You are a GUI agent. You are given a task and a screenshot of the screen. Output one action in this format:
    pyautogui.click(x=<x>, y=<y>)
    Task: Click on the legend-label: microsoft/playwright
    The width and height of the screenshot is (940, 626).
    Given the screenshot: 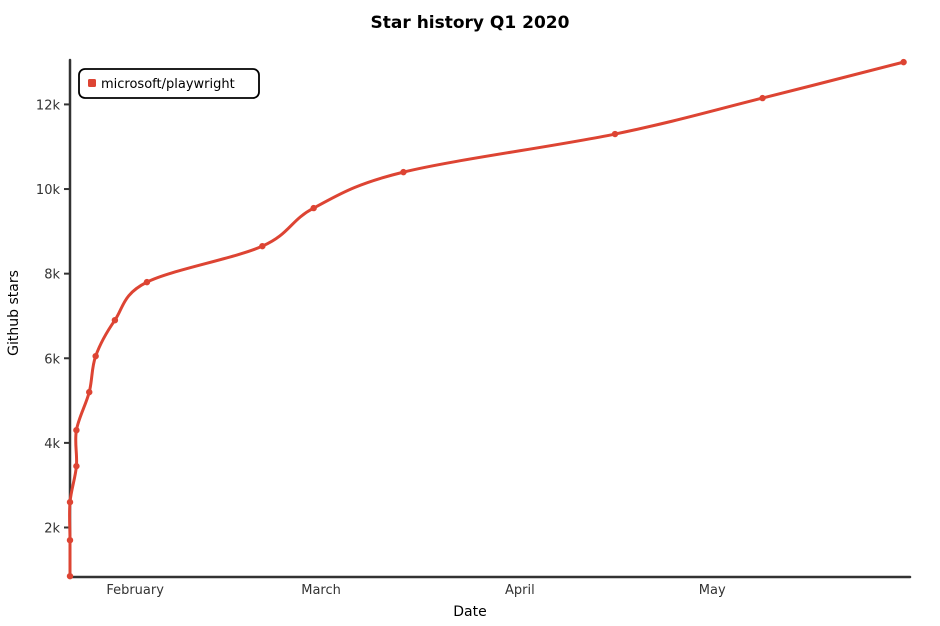 What is the action you would take?
    pyautogui.click(x=168, y=84)
    